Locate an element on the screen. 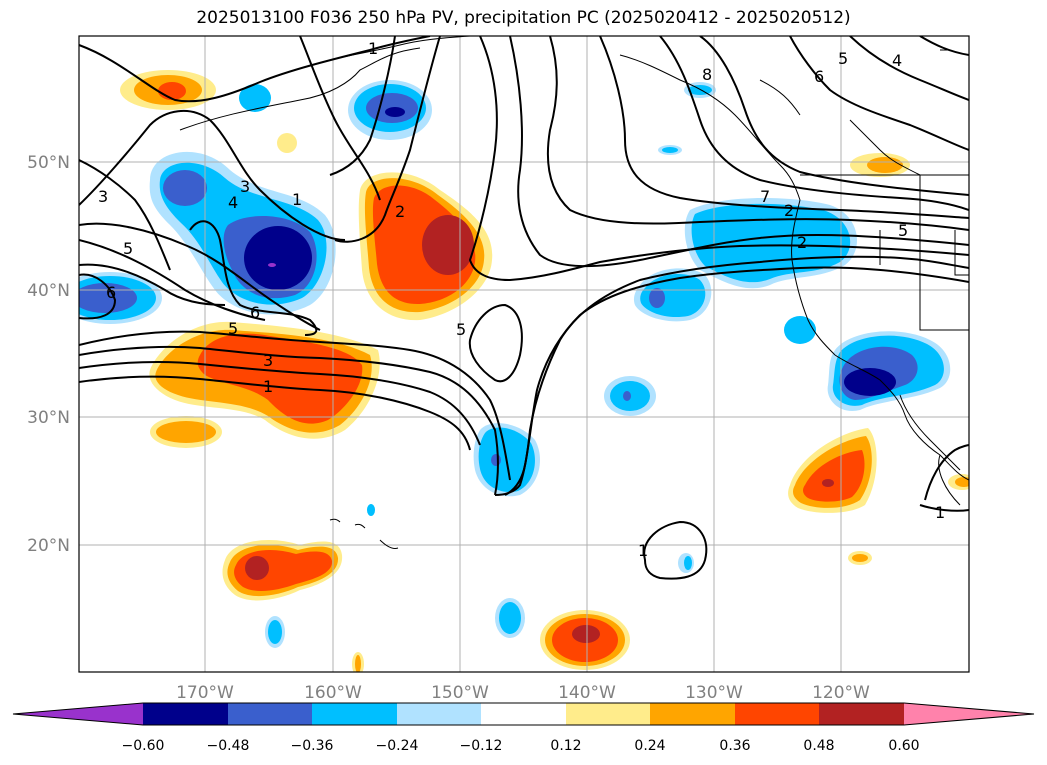 The image size is (1047, 765). lon-label: 140°W is located at coordinates (587, 693).